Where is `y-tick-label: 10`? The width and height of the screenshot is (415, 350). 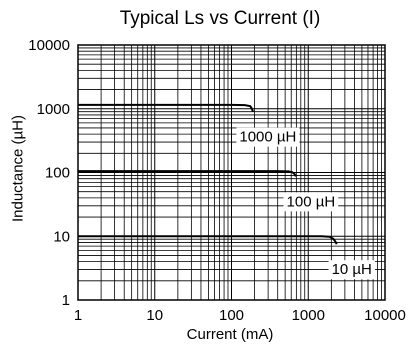
y-tick-label: 10 is located at coordinates (61, 236).